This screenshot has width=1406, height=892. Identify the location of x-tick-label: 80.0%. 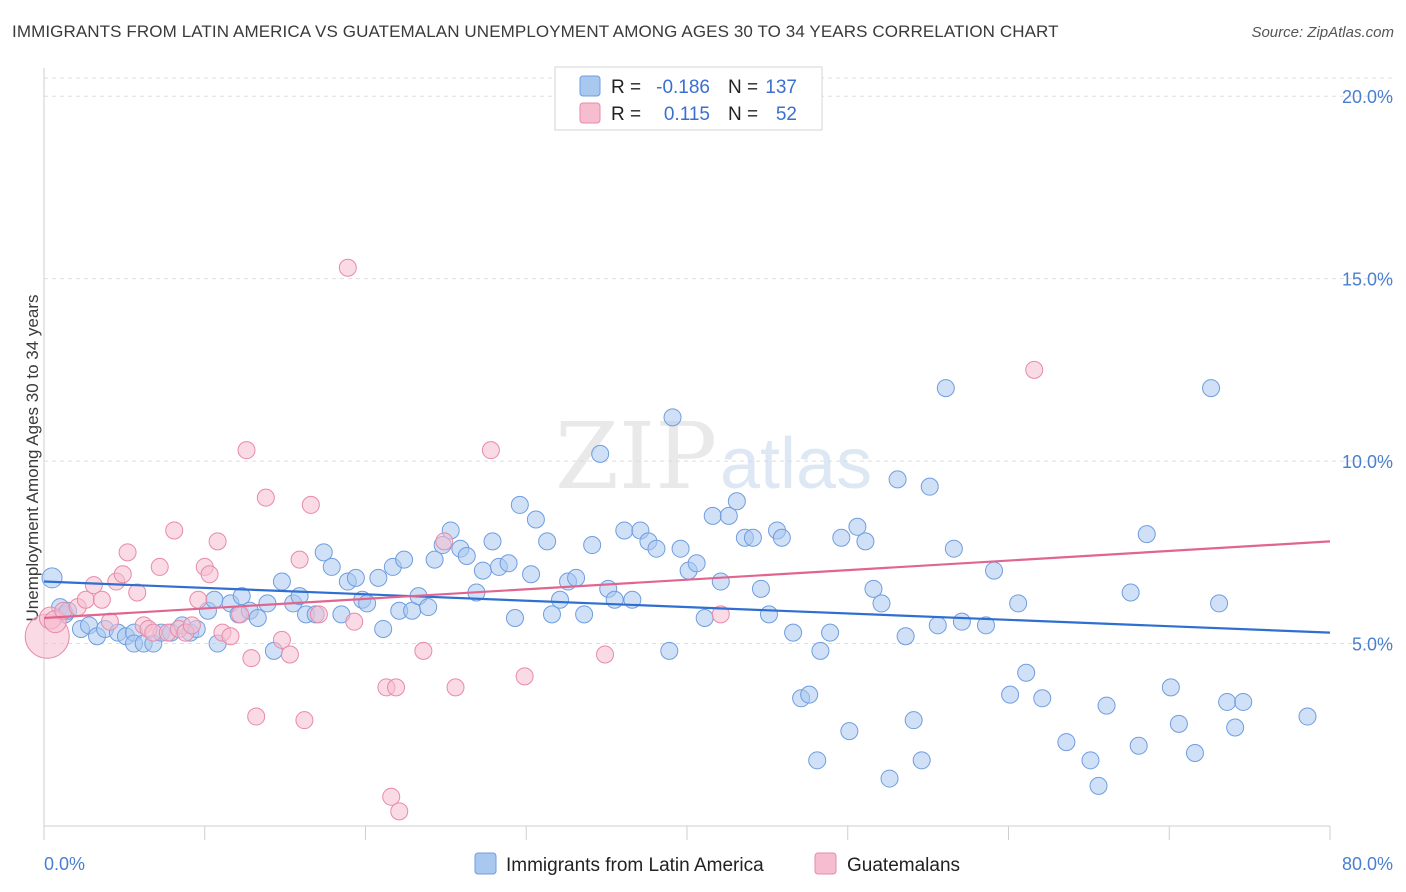
(1367, 864).